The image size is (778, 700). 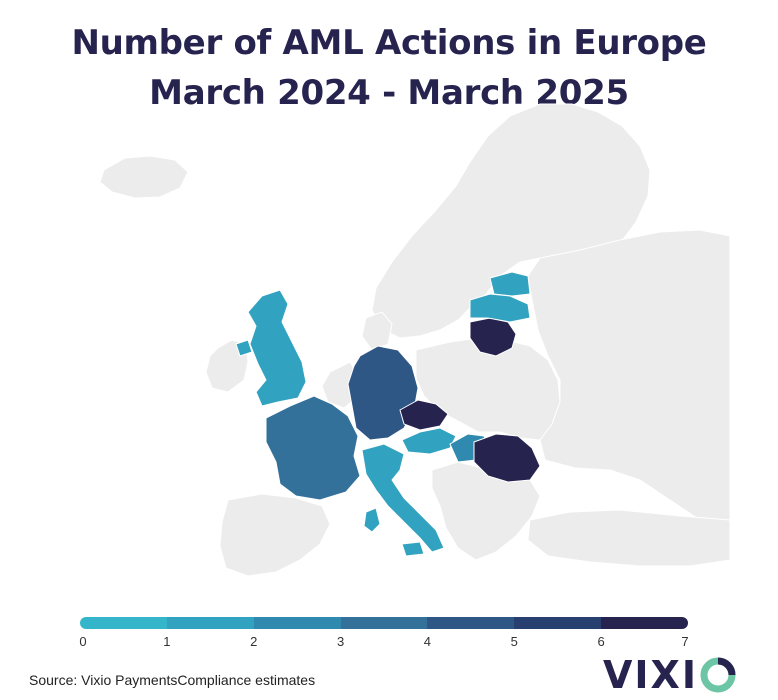 What do you see at coordinates (424, 415) in the screenshot?
I see `country-czechia` at bounding box center [424, 415].